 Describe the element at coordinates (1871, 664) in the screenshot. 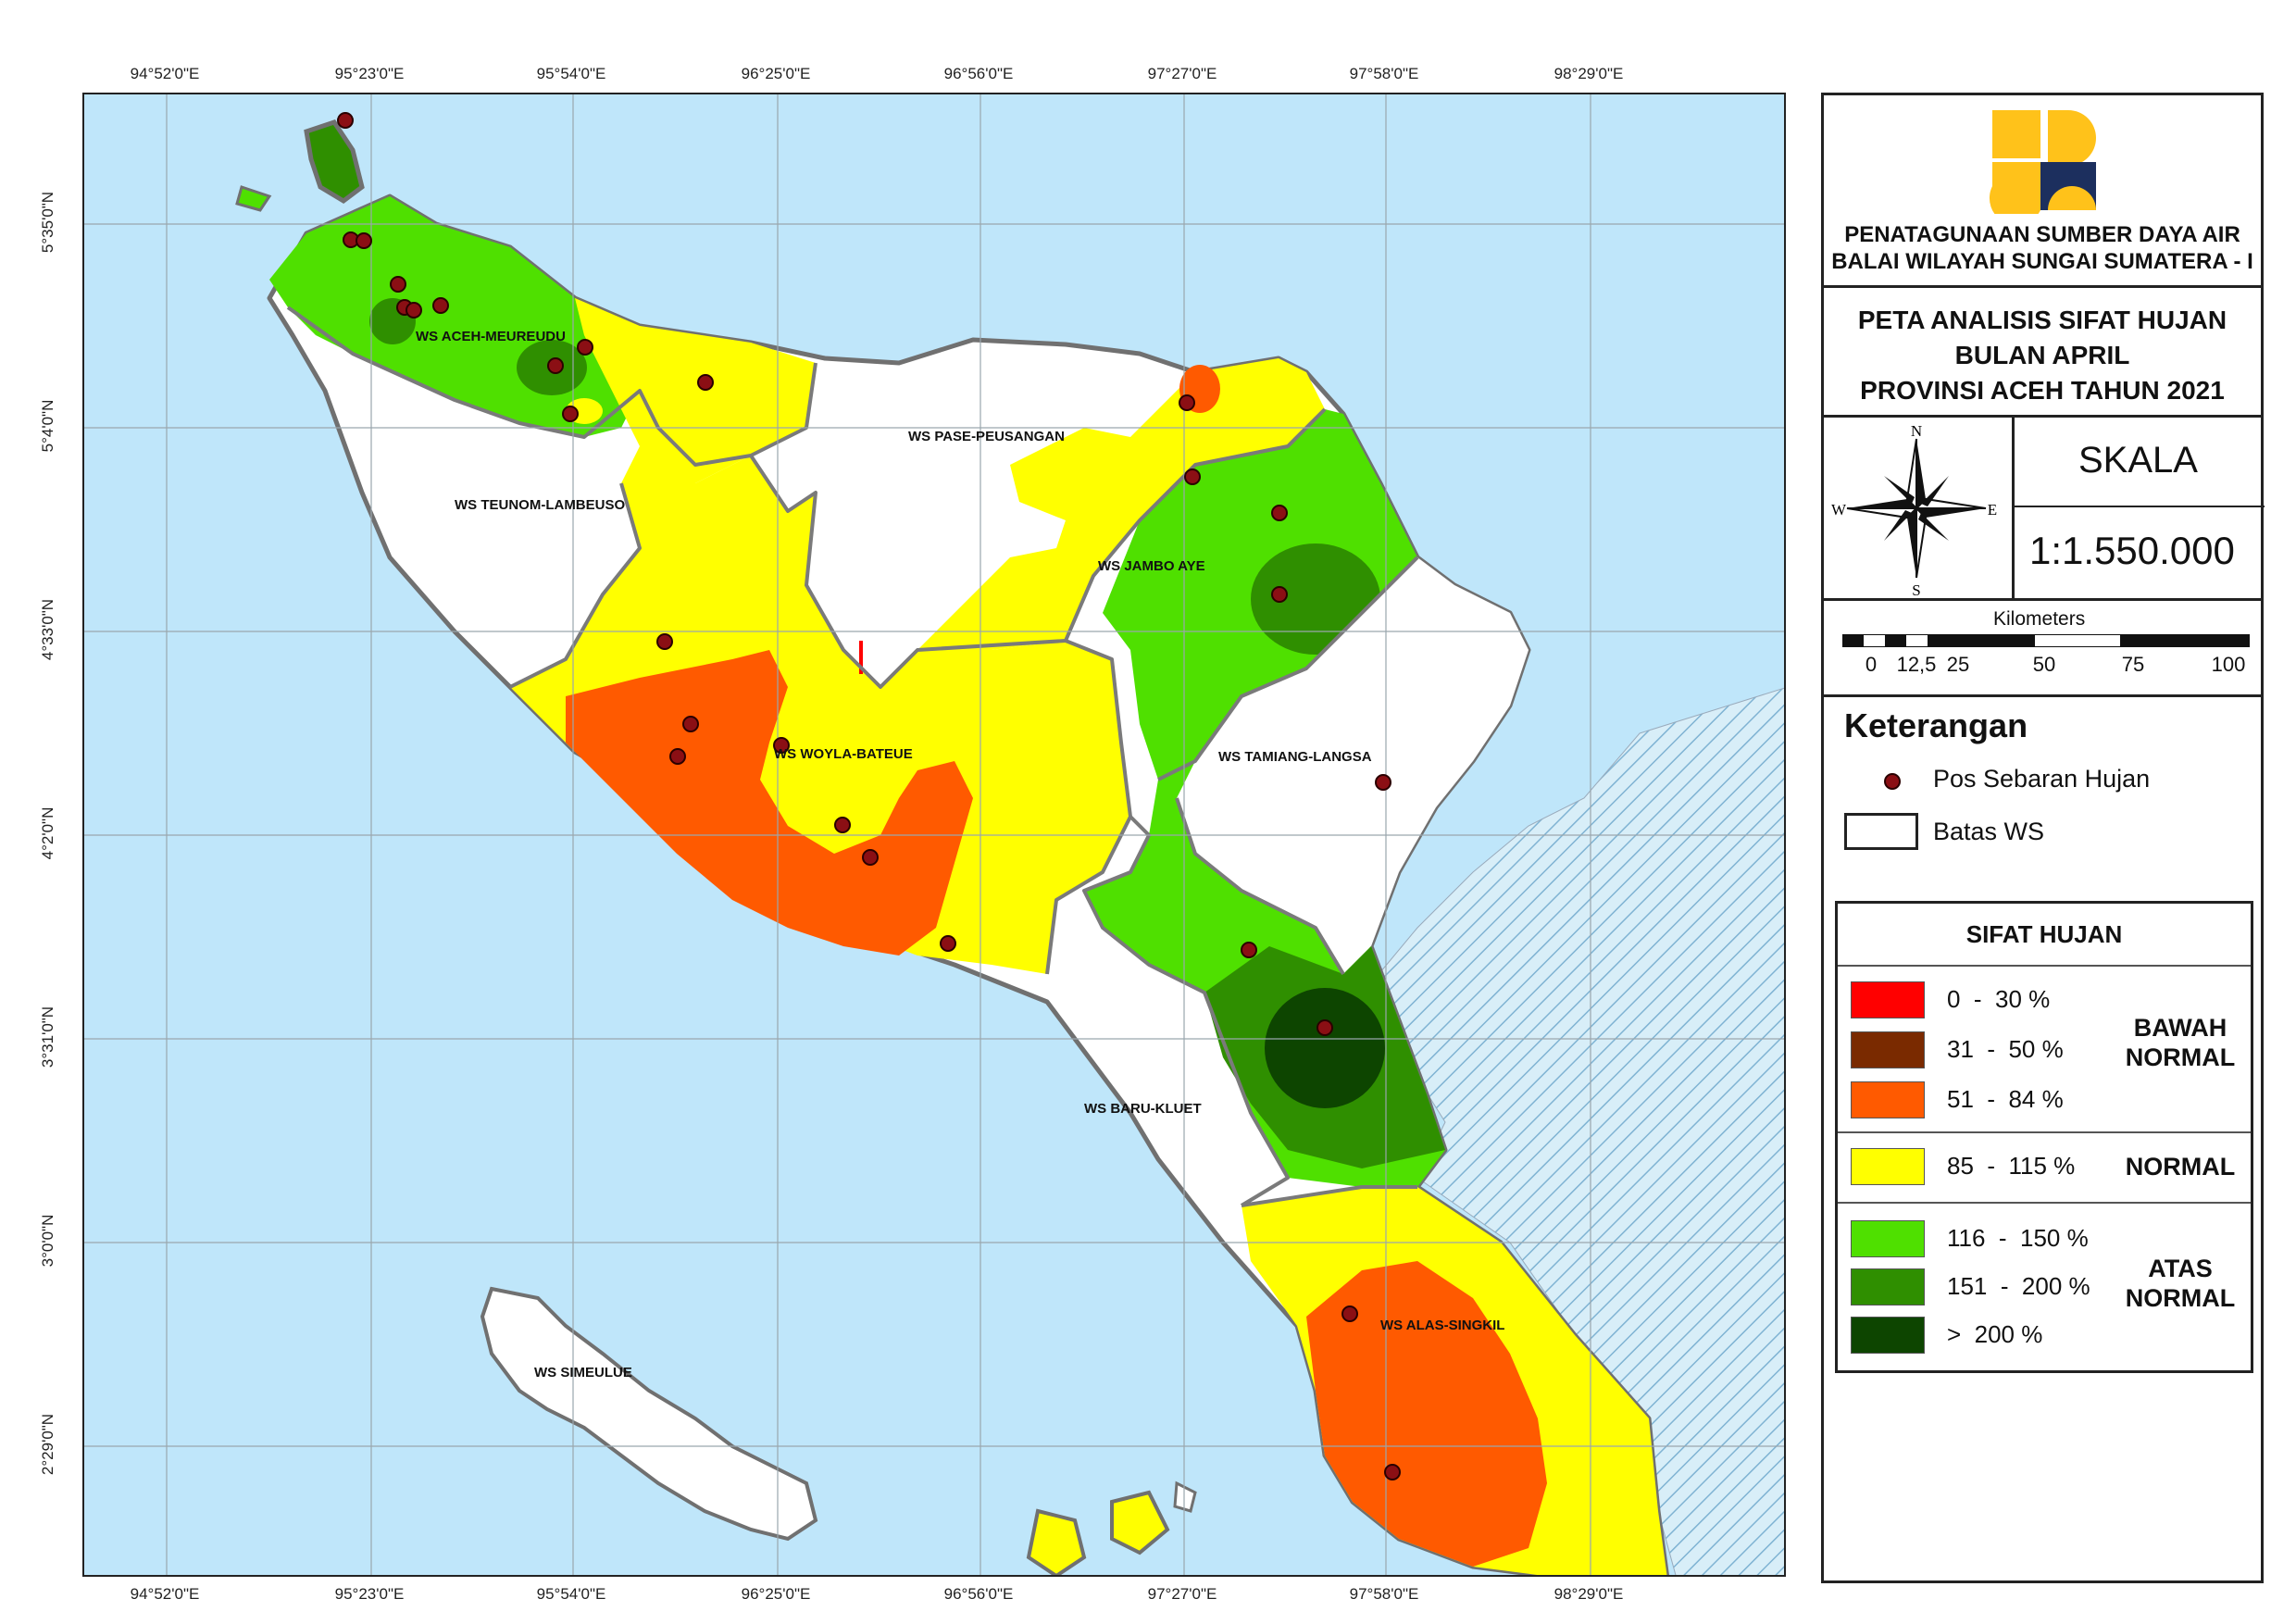

I see `scale-tick: 0` at that location.